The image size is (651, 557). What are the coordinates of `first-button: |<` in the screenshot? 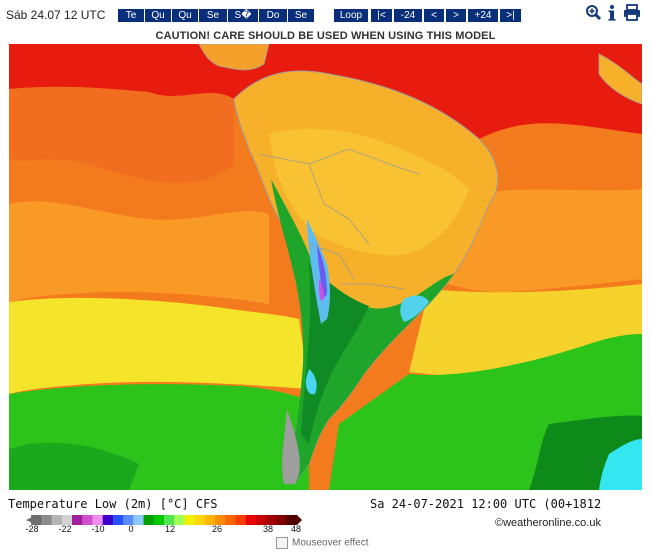 It's located at (381, 15).